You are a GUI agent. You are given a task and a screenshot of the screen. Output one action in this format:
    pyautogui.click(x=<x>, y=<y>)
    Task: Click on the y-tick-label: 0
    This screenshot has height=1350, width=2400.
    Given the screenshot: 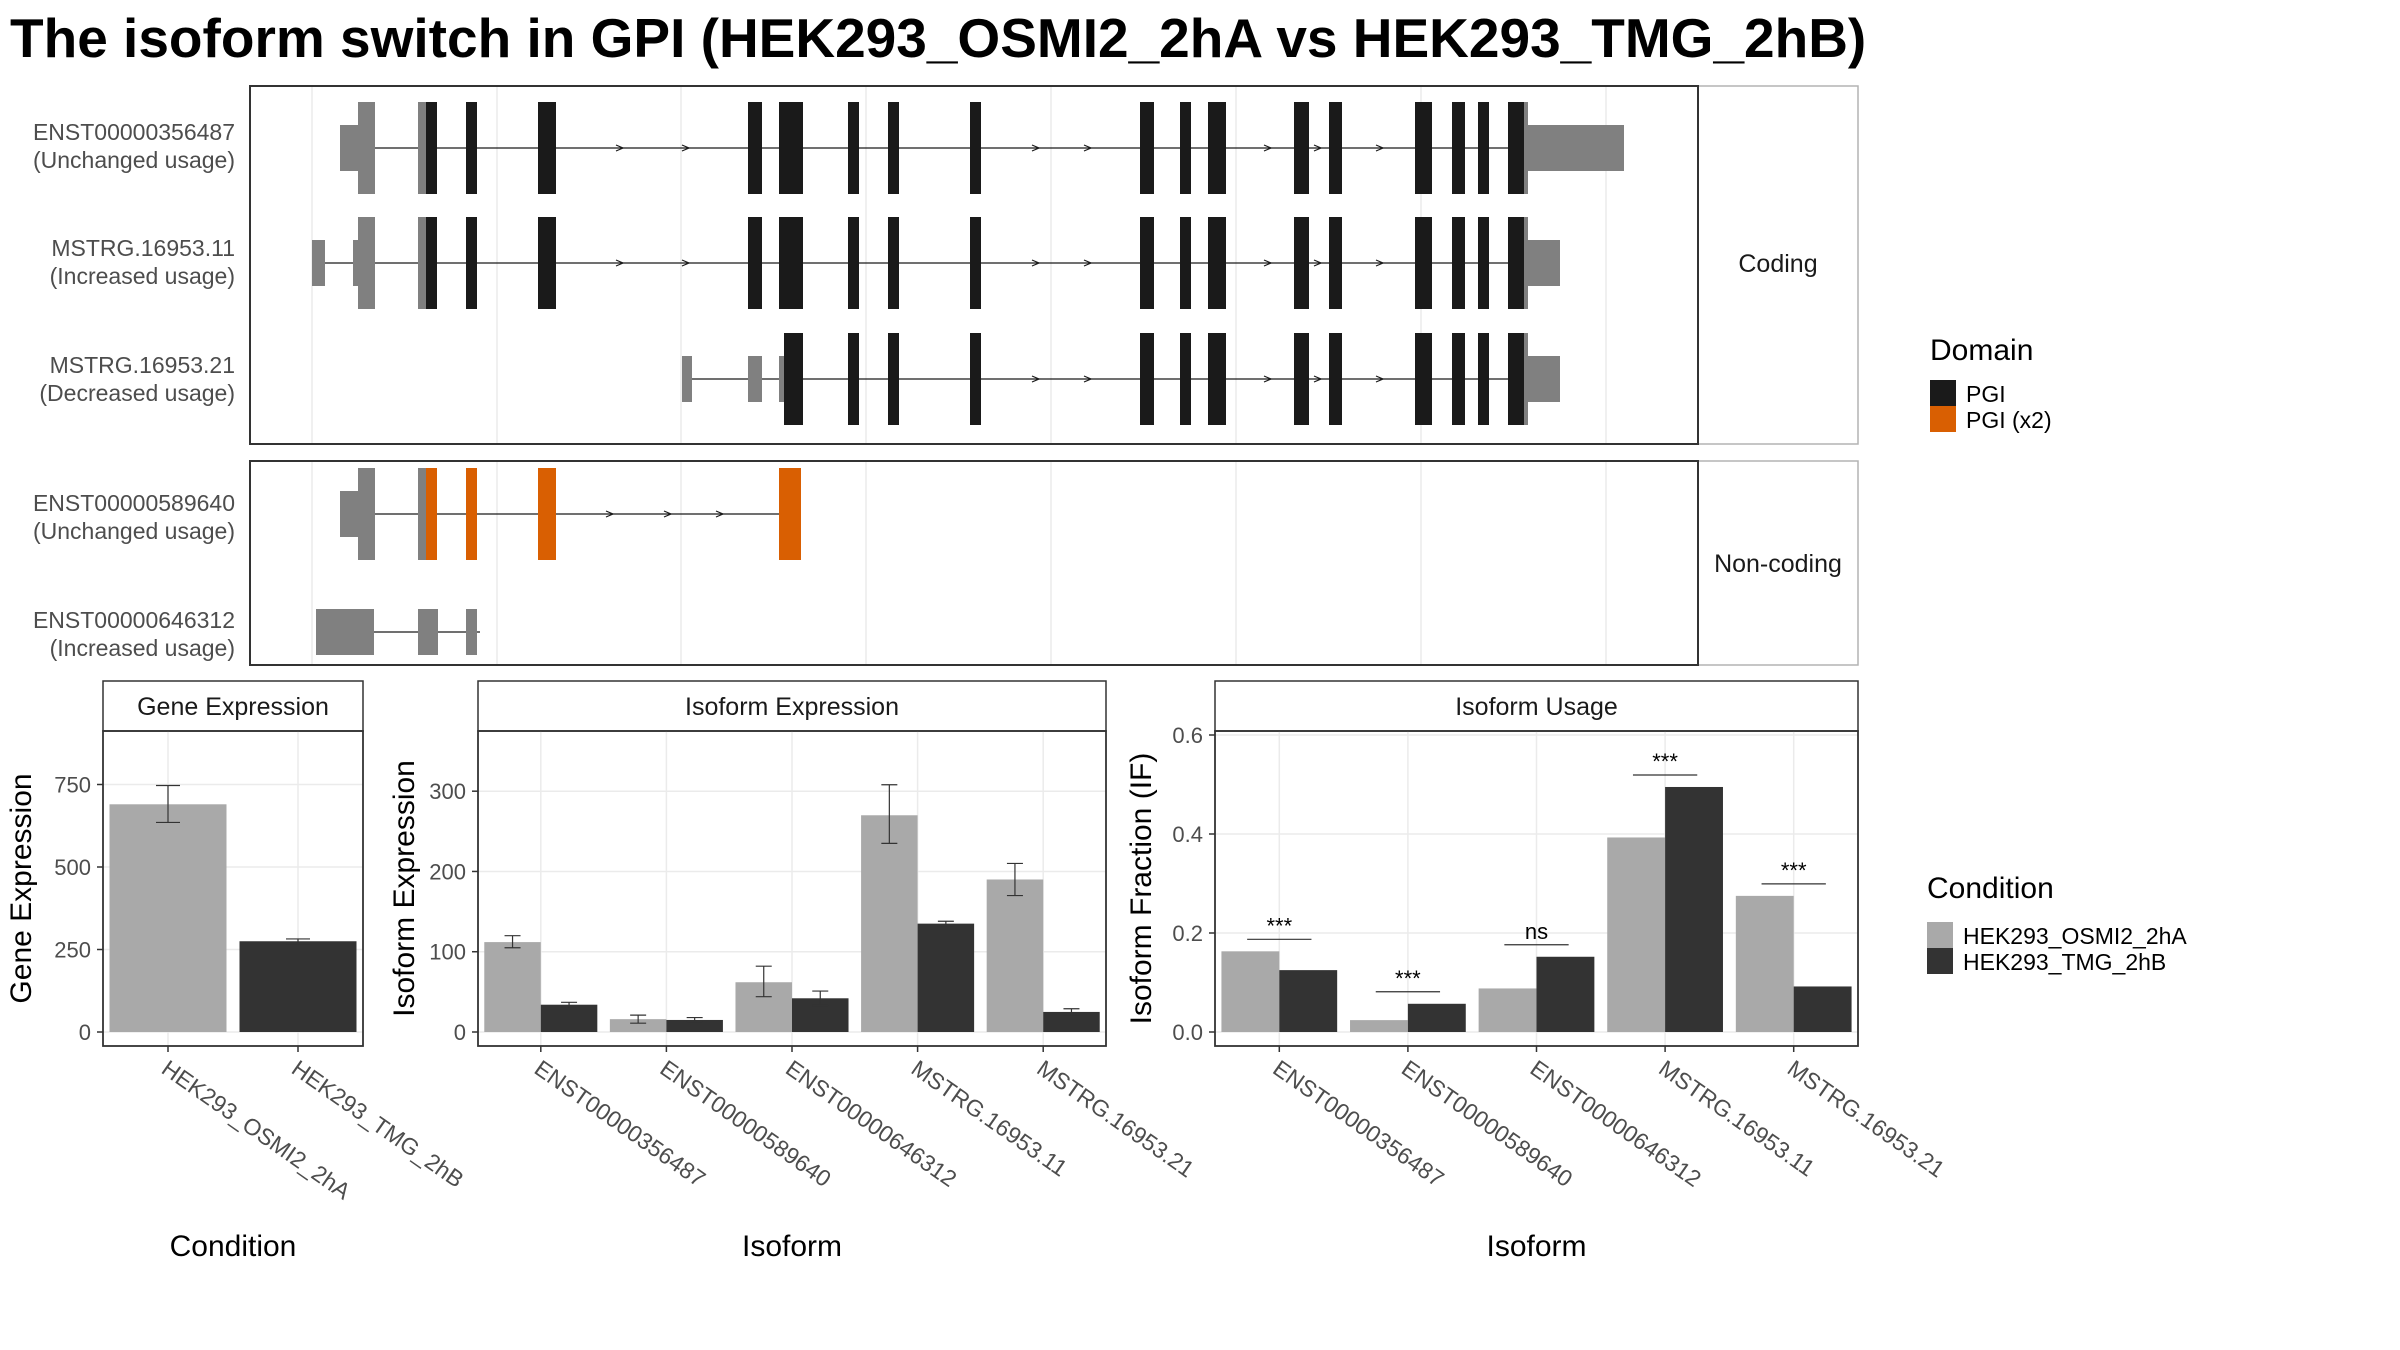 What is the action you would take?
    pyautogui.click(x=85, y=1032)
    